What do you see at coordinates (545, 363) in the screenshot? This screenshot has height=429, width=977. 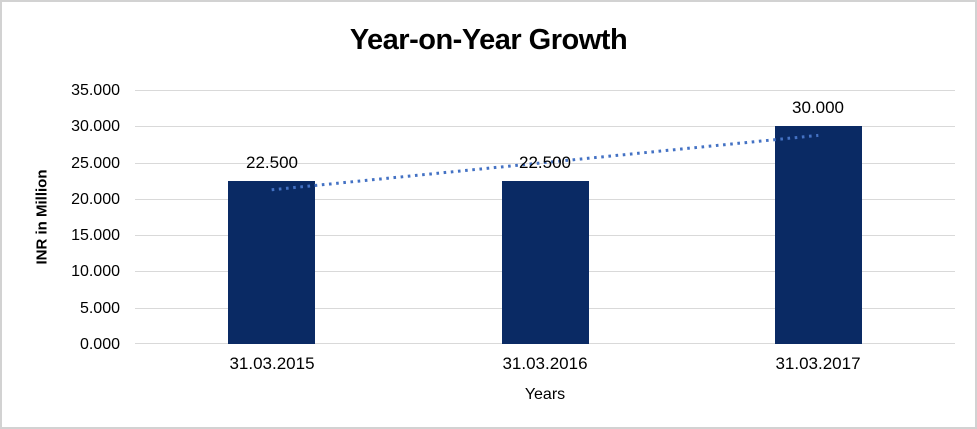 I see `x-category-label: 31.03.2016` at bounding box center [545, 363].